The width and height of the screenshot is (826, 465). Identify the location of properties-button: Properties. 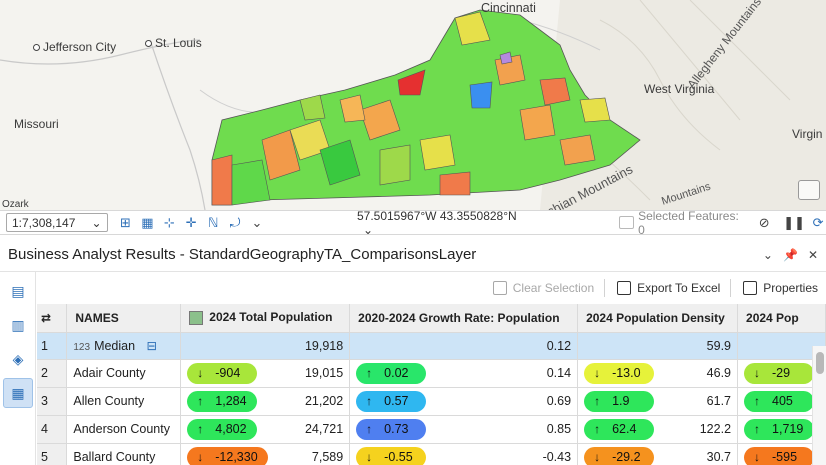
(780, 288).